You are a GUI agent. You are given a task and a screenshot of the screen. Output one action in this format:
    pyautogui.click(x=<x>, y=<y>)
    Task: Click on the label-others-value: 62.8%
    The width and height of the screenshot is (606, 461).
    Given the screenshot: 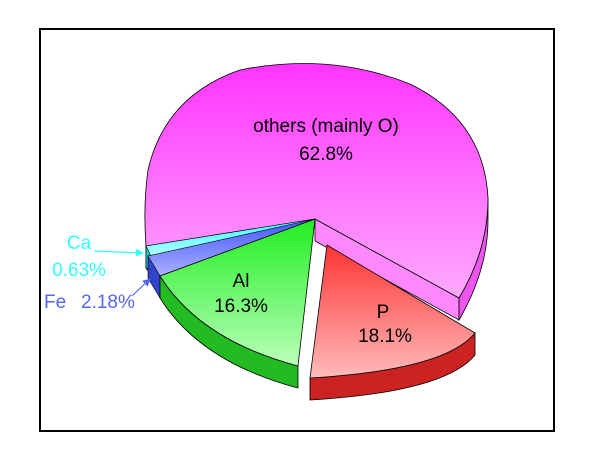 What is the action you would take?
    pyautogui.click(x=326, y=154)
    